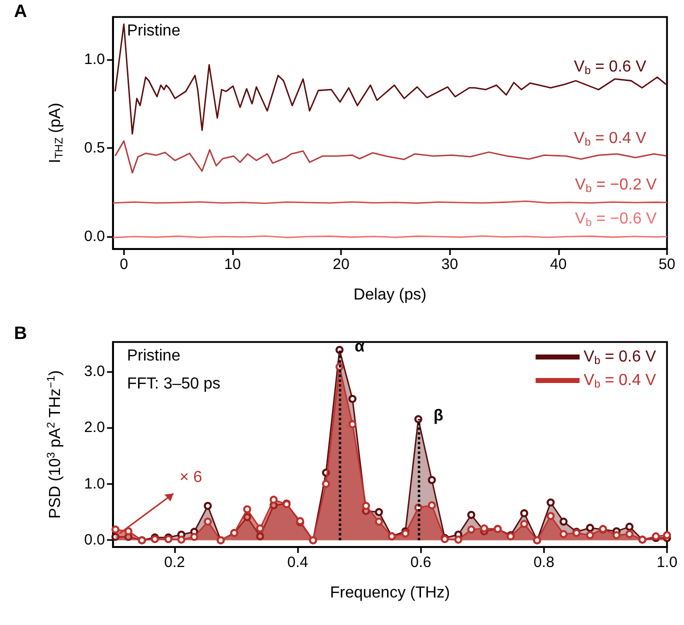  What do you see at coordinates (543, 562) in the screenshot?
I see `x-tick-label: 0.8` at bounding box center [543, 562].